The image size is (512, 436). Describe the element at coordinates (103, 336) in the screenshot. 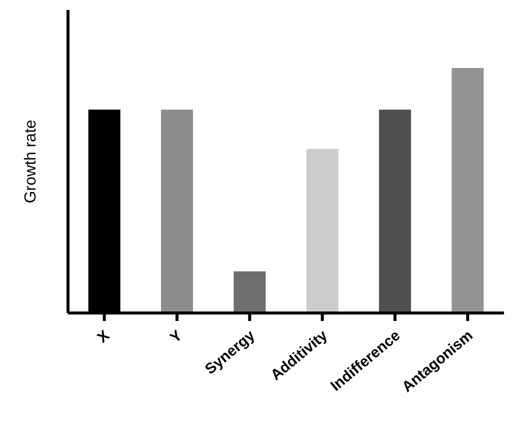

I see `x-tick-label: X` at that location.